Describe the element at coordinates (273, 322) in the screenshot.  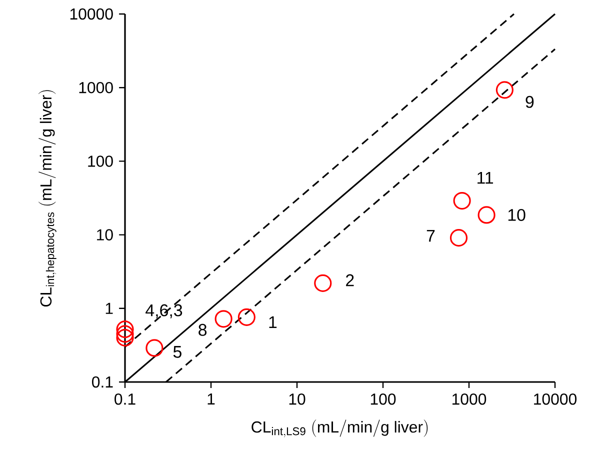
I see `annotation: 1` at that location.